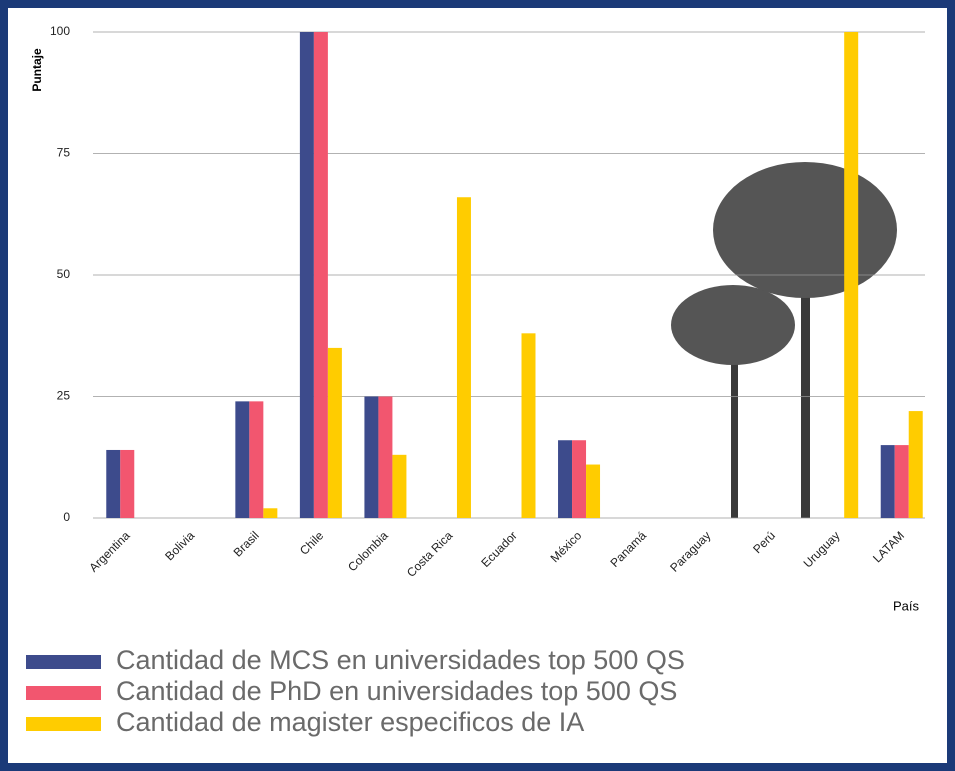 This screenshot has width=955, height=771. What do you see at coordinates (66, 517) in the screenshot?
I see `y-tick-label: 0` at bounding box center [66, 517].